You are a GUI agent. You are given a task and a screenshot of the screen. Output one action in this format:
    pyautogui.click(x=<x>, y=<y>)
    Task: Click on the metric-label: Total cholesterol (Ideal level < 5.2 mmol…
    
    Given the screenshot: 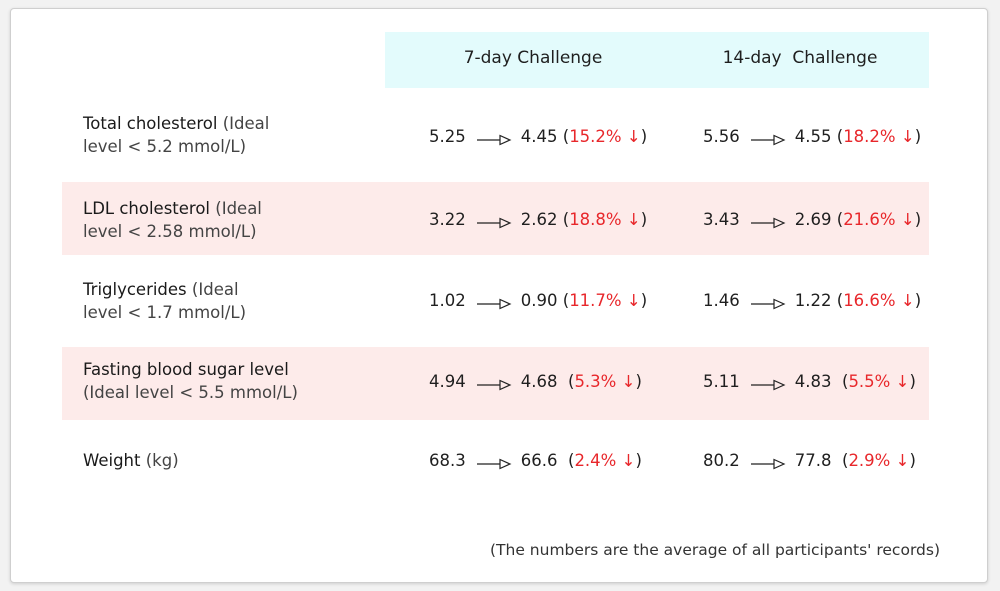 What is the action you would take?
    pyautogui.click(x=223, y=135)
    